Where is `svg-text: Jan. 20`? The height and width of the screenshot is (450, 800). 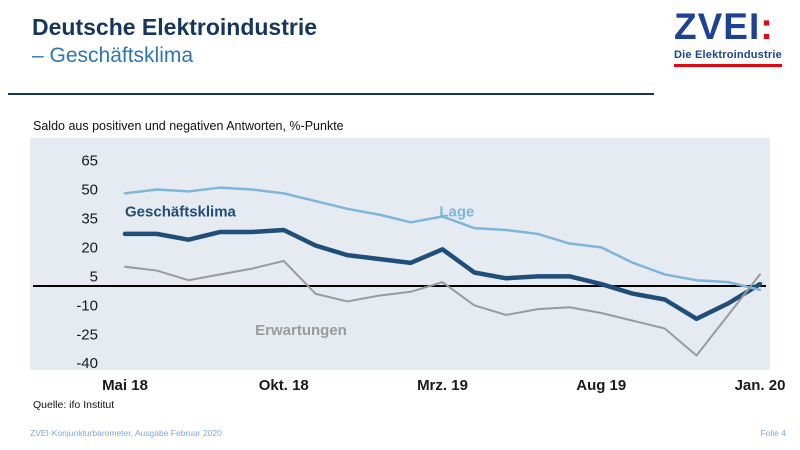
svg-text: Jan. 20 is located at coordinates (760, 385).